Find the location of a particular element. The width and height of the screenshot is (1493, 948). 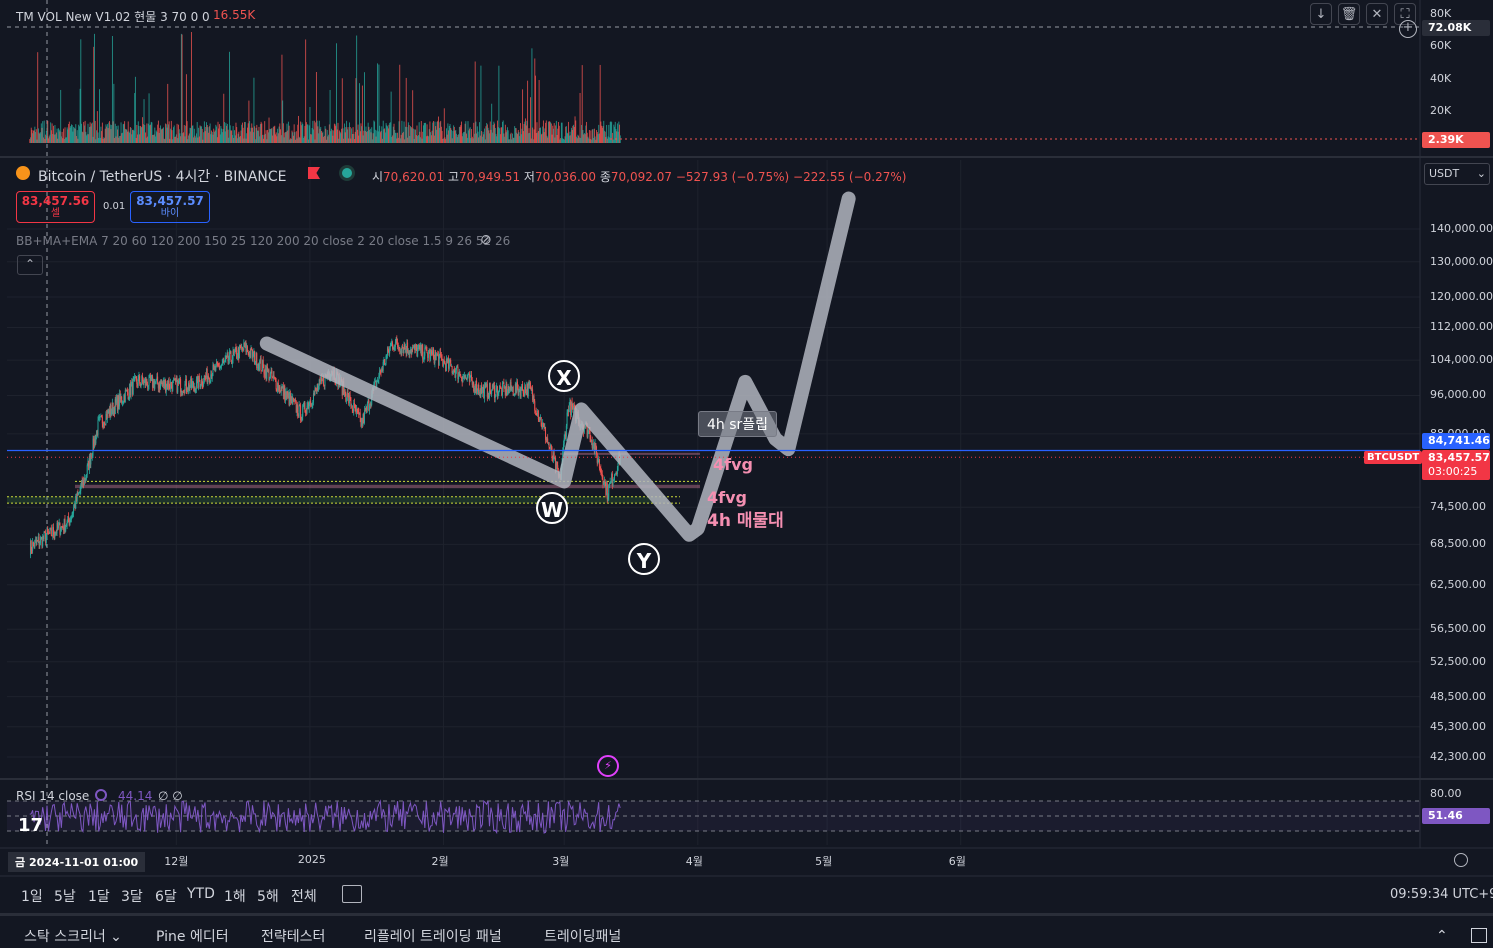

timeframe-button: 6달 is located at coordinates (166, 897).